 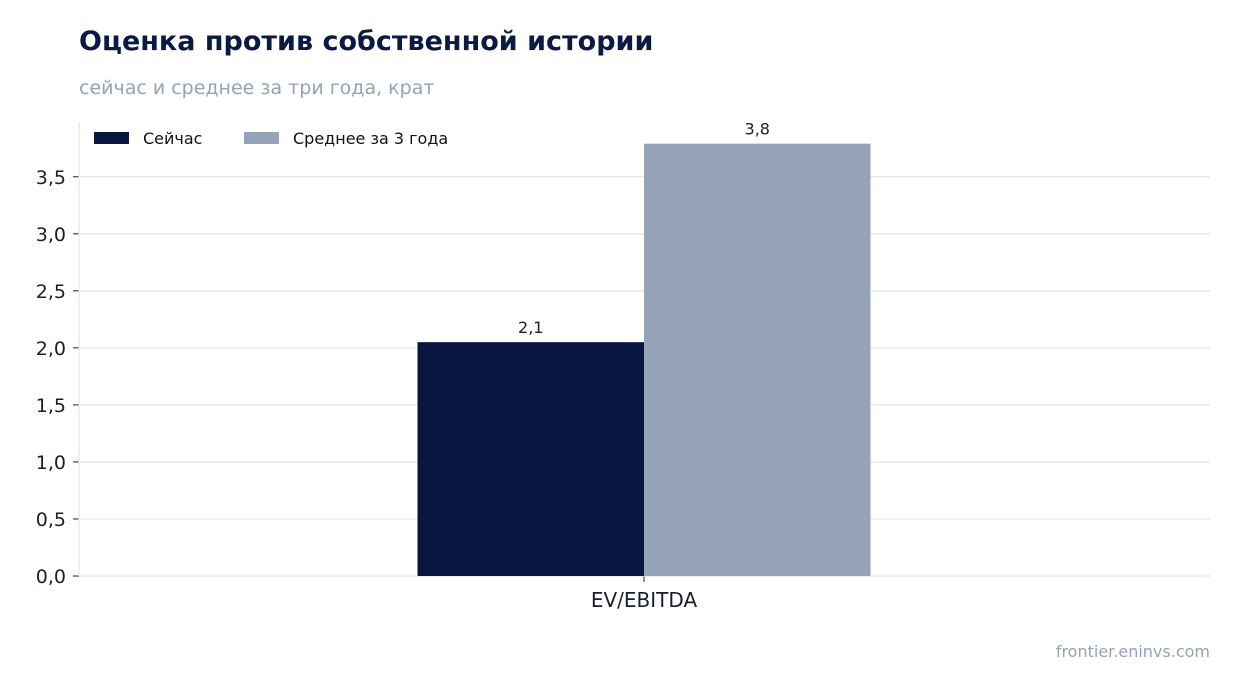 What do you see at coordinates (1132, 651) in the screenshot?
I see `source-credit: frontier.eninvs.com` at bounding box center [1132, 651].